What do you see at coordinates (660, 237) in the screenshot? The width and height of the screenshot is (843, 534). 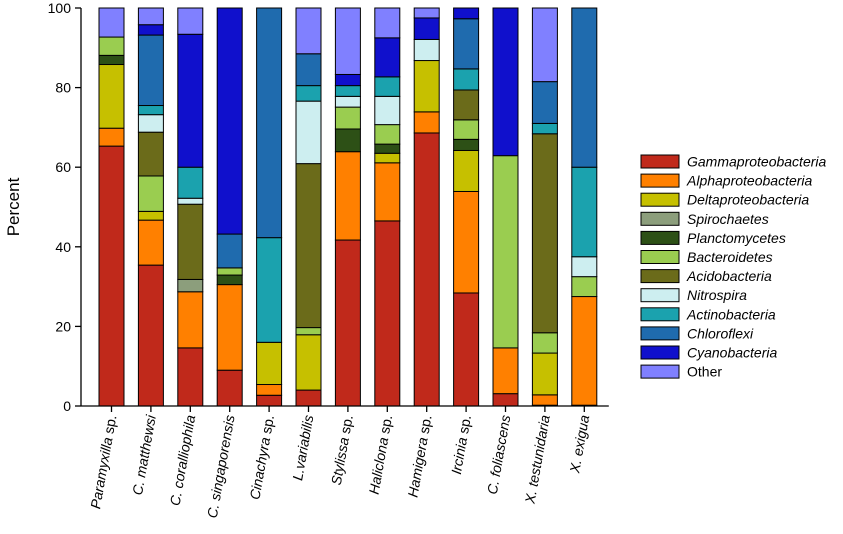 I see `legend-swatch-planctomycetes` at bounding box center [660, 237].